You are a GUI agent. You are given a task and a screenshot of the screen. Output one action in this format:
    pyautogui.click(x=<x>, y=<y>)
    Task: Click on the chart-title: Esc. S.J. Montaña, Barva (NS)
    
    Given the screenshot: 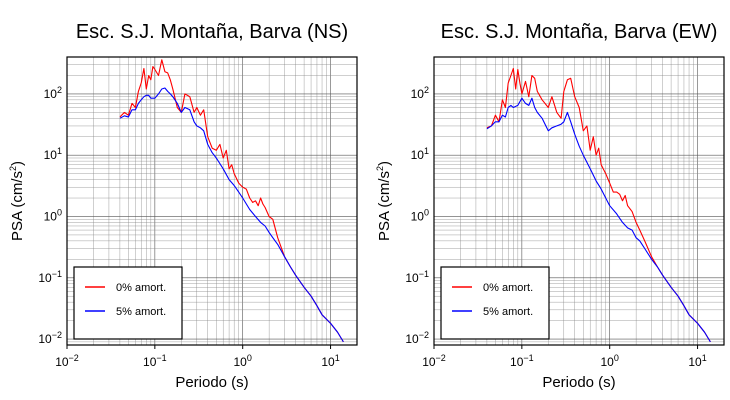 What is the action you would take?
    pyautogui.click(x=212, y=32)
    